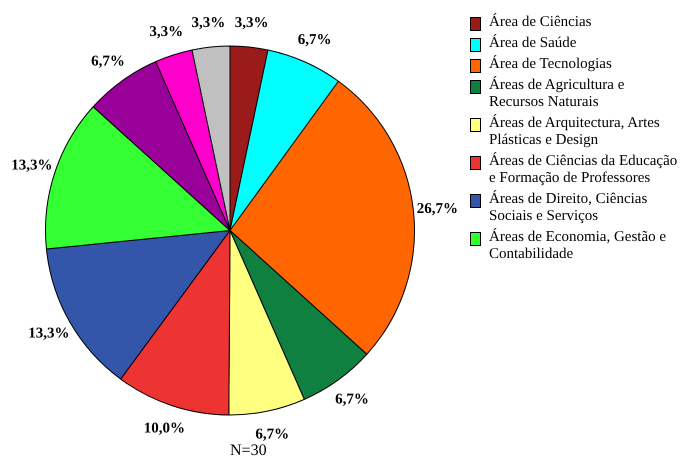  What do you see at coordinates (437, 208) in the screenshot?
I see `data-label: 26,7%` at bounding box center [437, 208].